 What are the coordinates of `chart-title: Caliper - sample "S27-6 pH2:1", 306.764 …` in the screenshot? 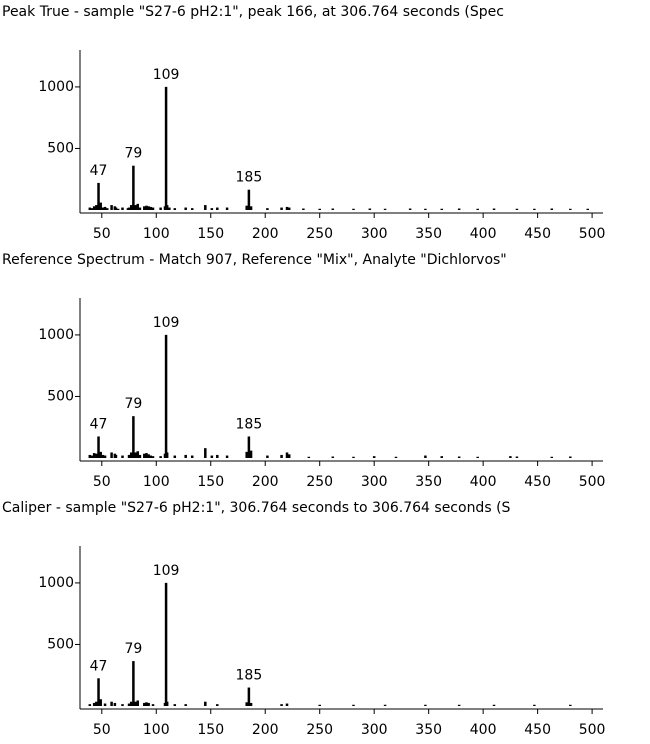 It's located at (256, 508).